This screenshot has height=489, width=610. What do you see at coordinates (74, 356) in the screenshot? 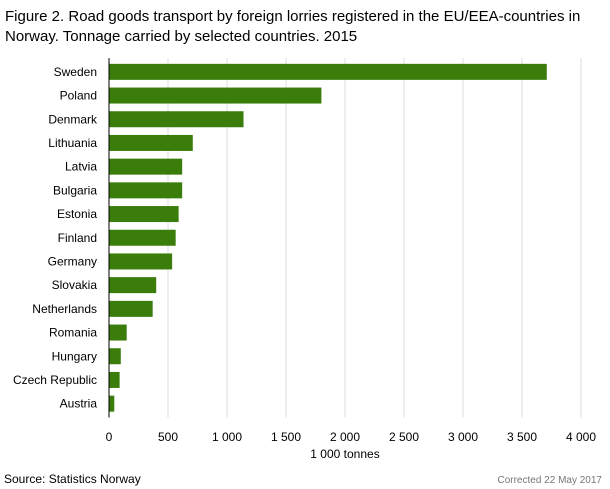
I see `category-label: Hungary` at bounding box center [74, 356].